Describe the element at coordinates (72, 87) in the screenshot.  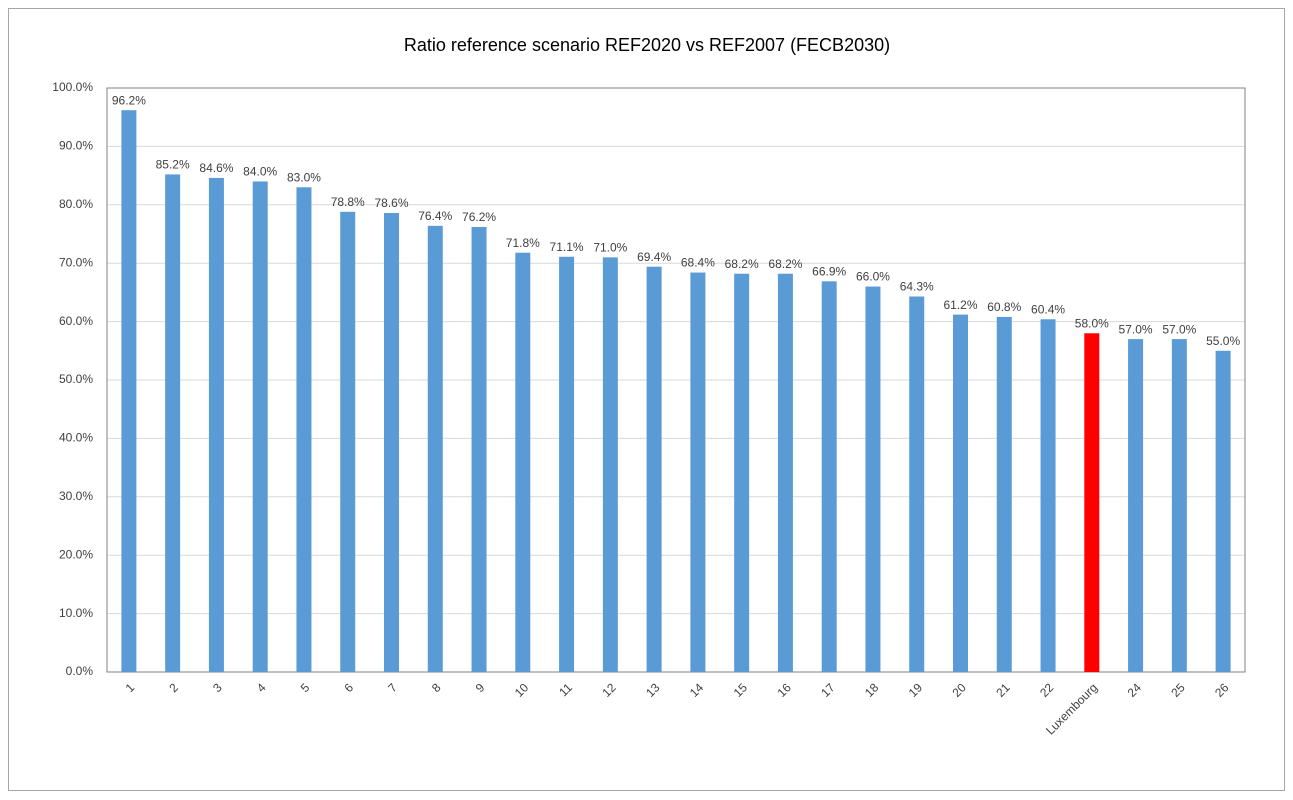
I see `y-tick-label: 100.0%` at that location.